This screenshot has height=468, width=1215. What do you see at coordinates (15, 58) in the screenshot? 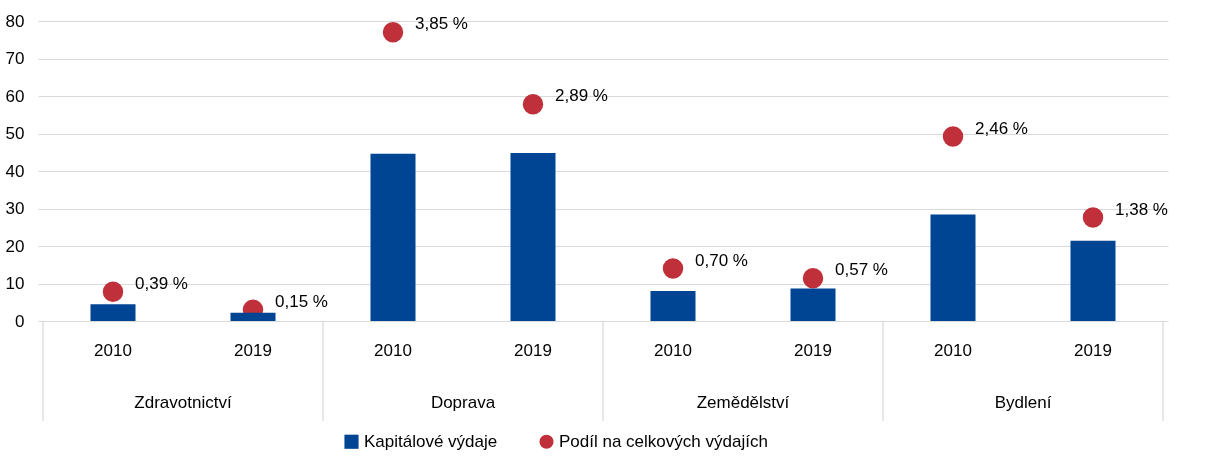
I see `y-tick-label: 70` at bounding box center [15, 58].